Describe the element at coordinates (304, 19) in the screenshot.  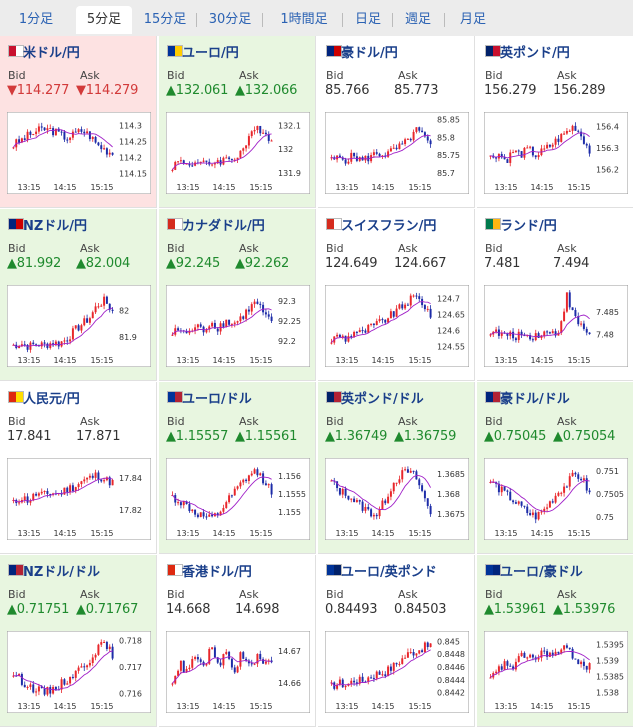
I see `tab-5: 1時間足` at that location.